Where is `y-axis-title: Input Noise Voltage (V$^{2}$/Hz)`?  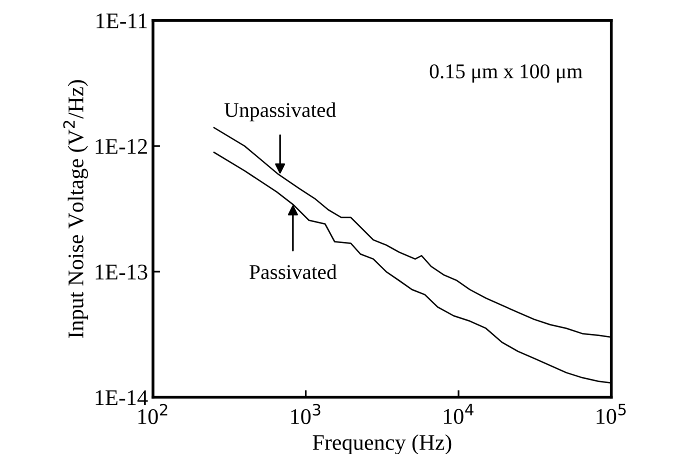
y-axis-title: Input Noise Voltage (V$^{2}$/Hz) is located at coordinates (75, 209).